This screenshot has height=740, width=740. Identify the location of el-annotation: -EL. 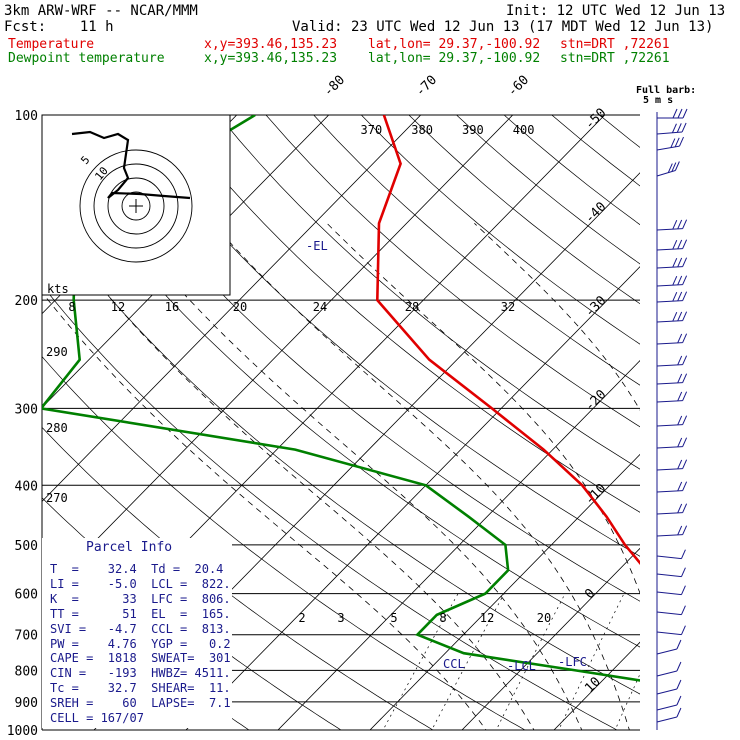
(317, 246).